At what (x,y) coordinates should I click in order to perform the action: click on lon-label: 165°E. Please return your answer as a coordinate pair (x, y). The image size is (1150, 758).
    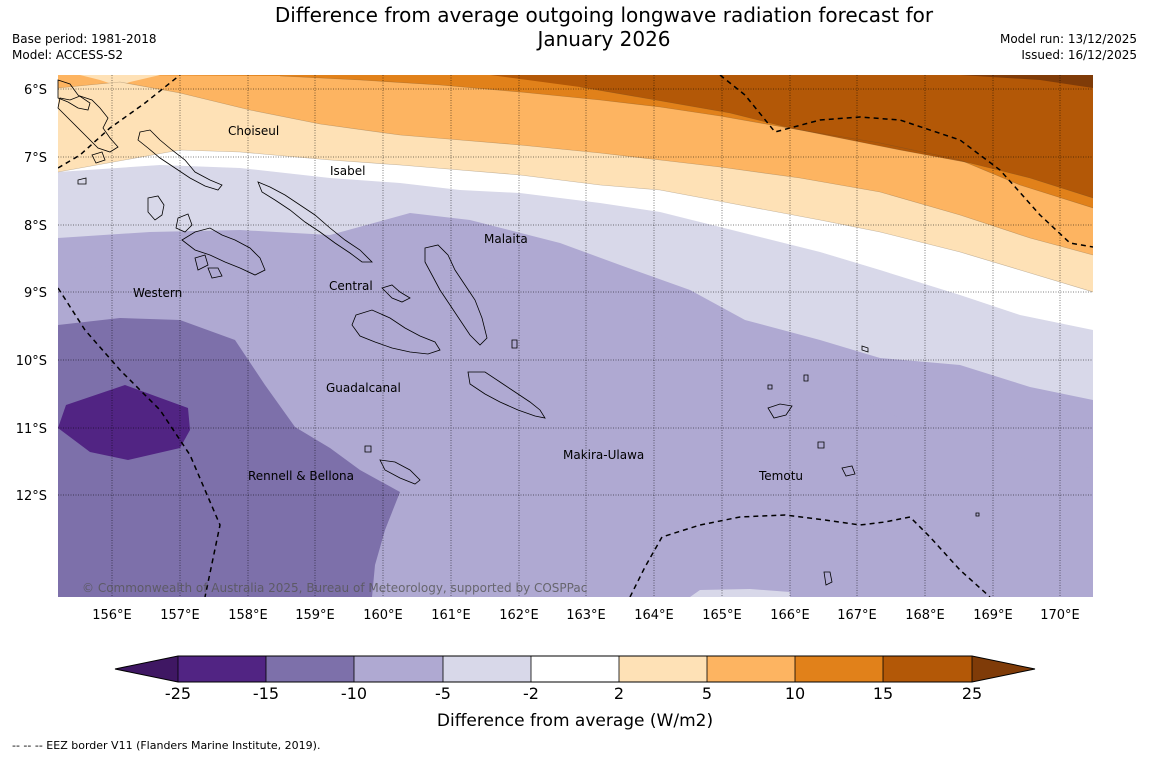
    Looking at the image, I should click on (722, 615).